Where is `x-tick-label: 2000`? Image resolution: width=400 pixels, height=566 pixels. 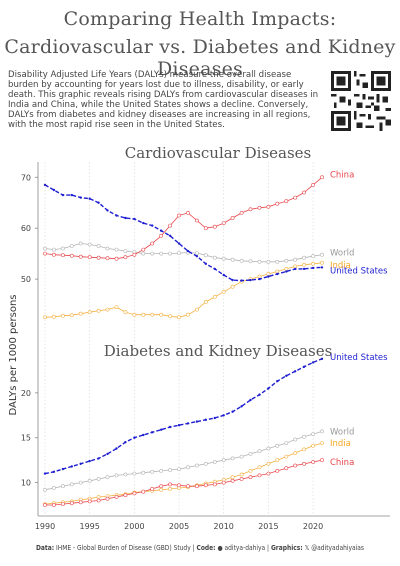 x-tick-label: 2000 is located at coordinates (134, 526).